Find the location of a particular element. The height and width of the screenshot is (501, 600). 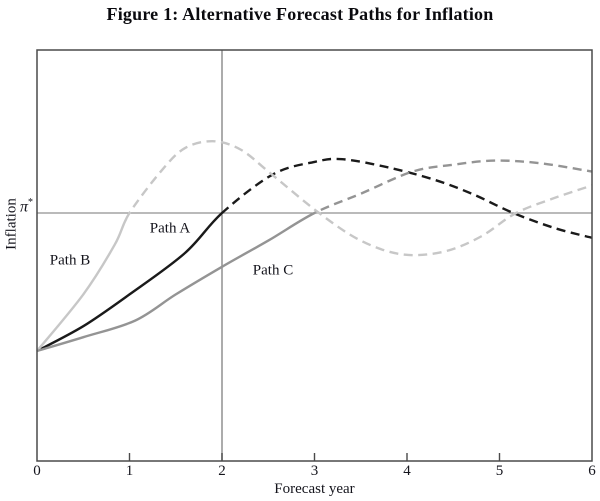

path-a-solid-curve is located at coordinates (129, 282).